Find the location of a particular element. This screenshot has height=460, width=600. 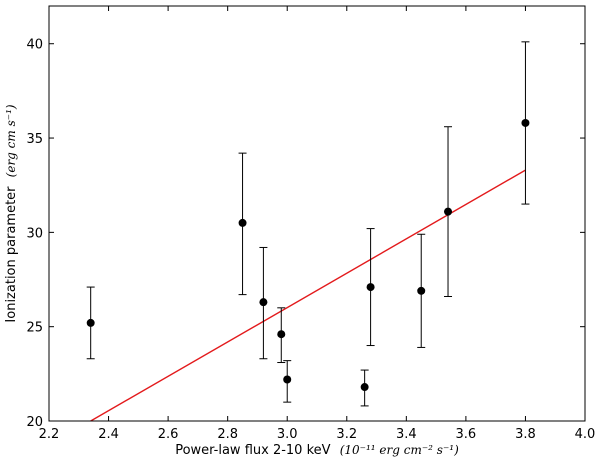

x-tick-label: 3.0 is located at coordinates (287, 434).